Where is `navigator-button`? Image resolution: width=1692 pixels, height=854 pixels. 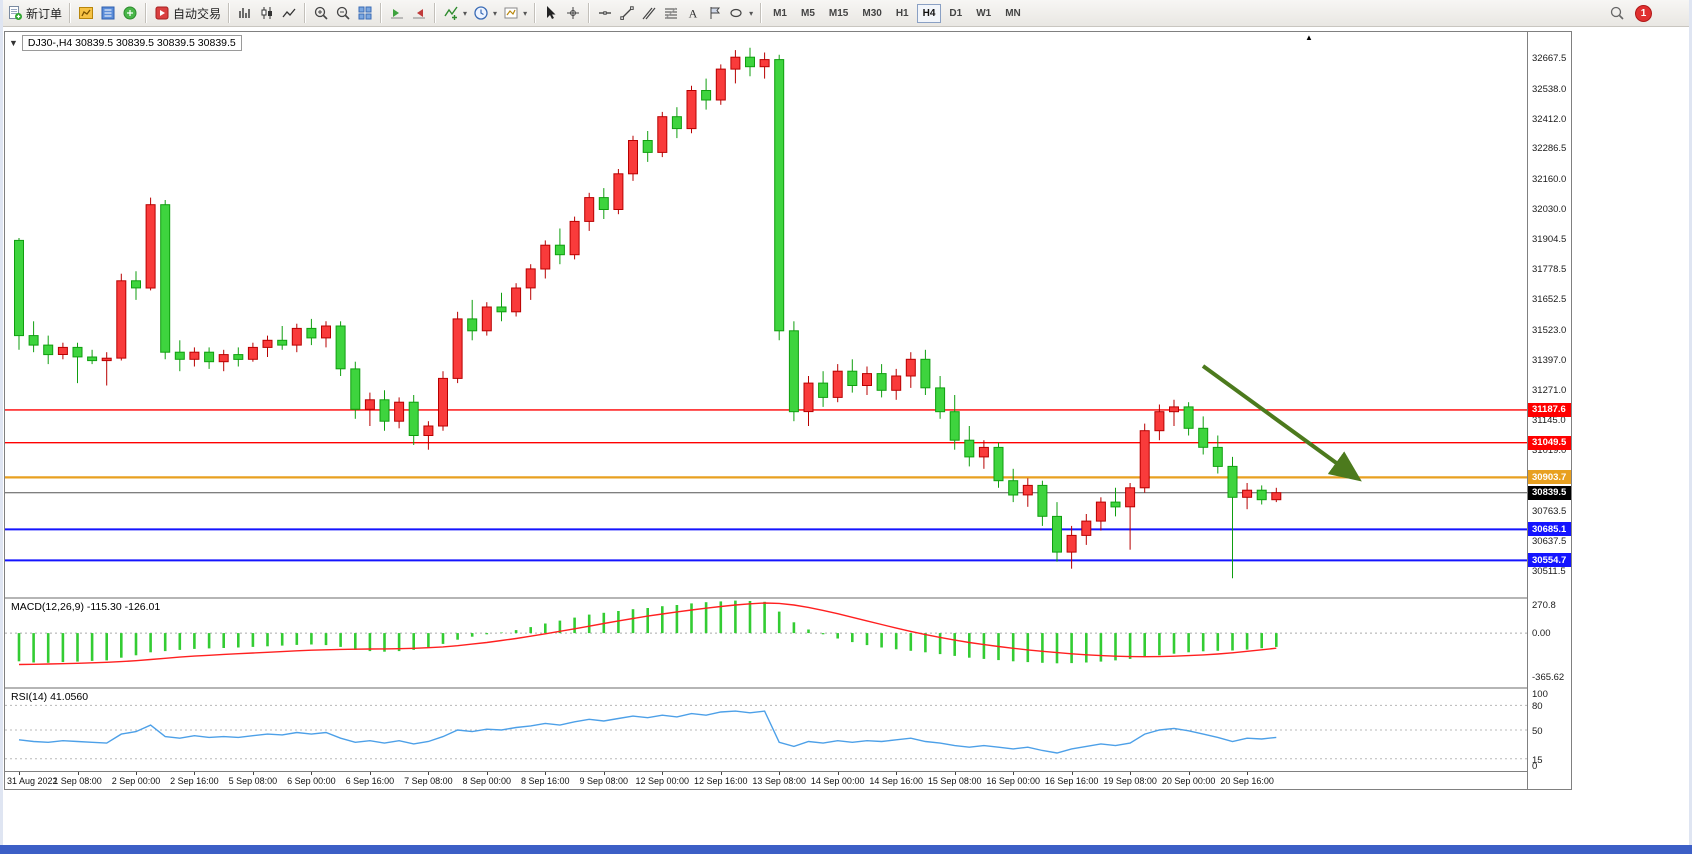 navigator-button is located at coordinates (130, 13).